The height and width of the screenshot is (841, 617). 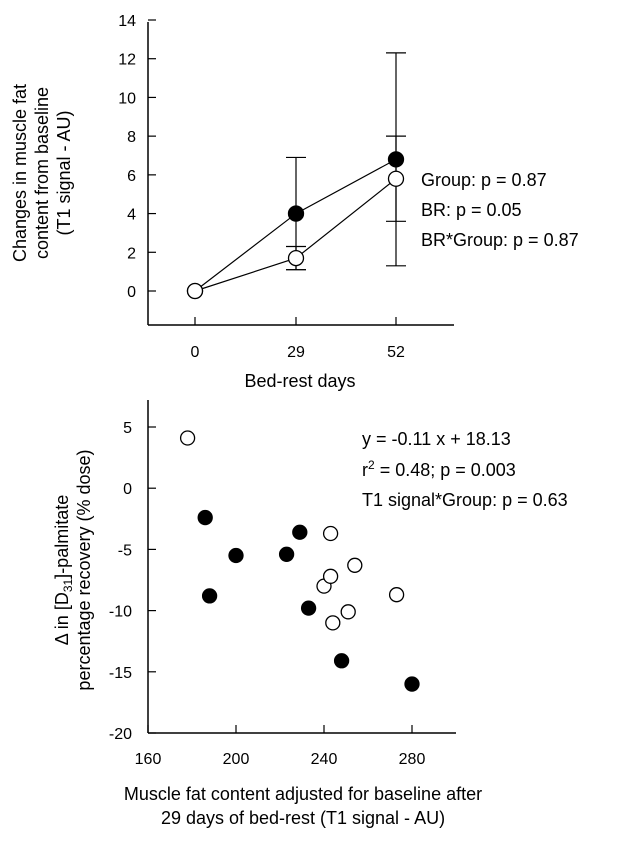 I want to click on y-tick-label: 5, so click(x=127, y=428).